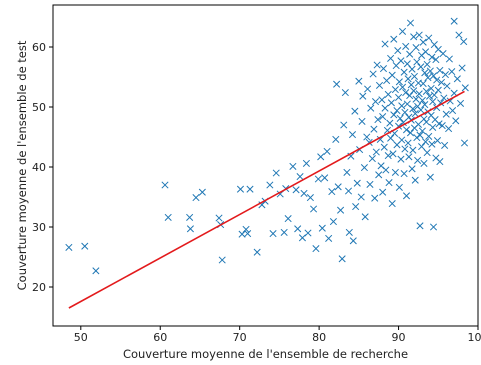 This screenshot has width=481, height=365. What do you see at coordinates (39, 287) in the screenshot?
I see `y-tick-label: 20` at bounding box center [39, 287].